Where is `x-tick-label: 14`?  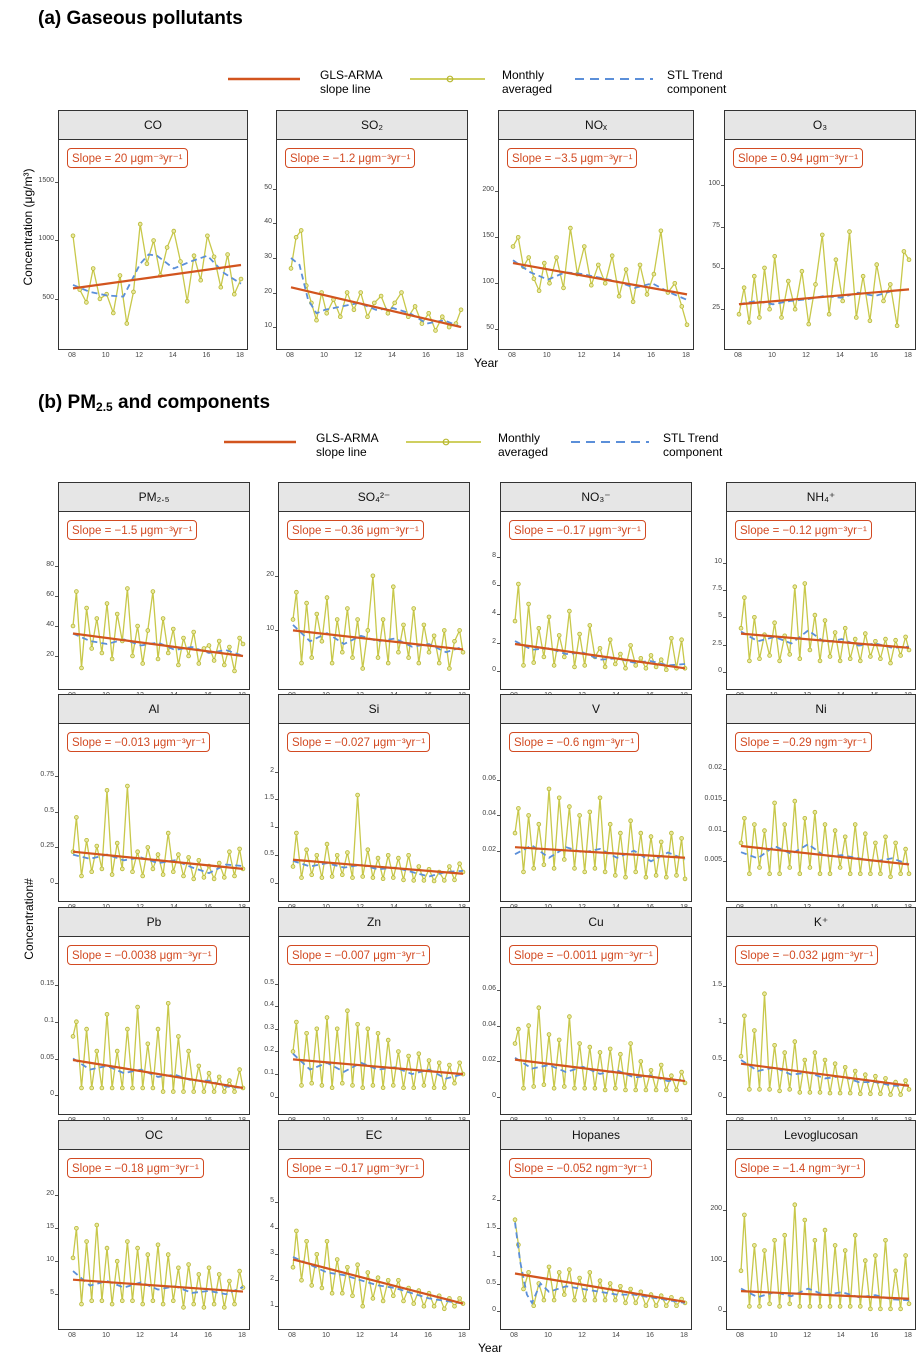 x-tick-label: 14 is located at coordinates (172, 355).